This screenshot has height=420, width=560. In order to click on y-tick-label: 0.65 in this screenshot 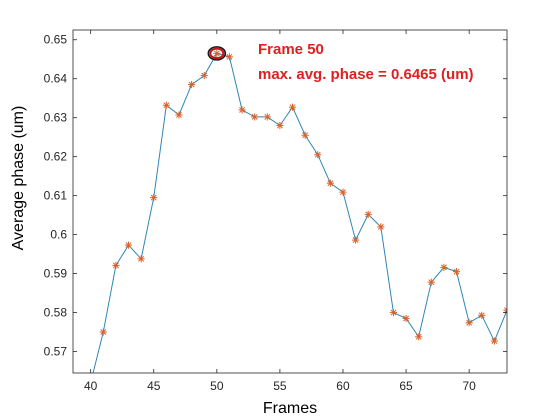, I will do `click(56, 40)`.